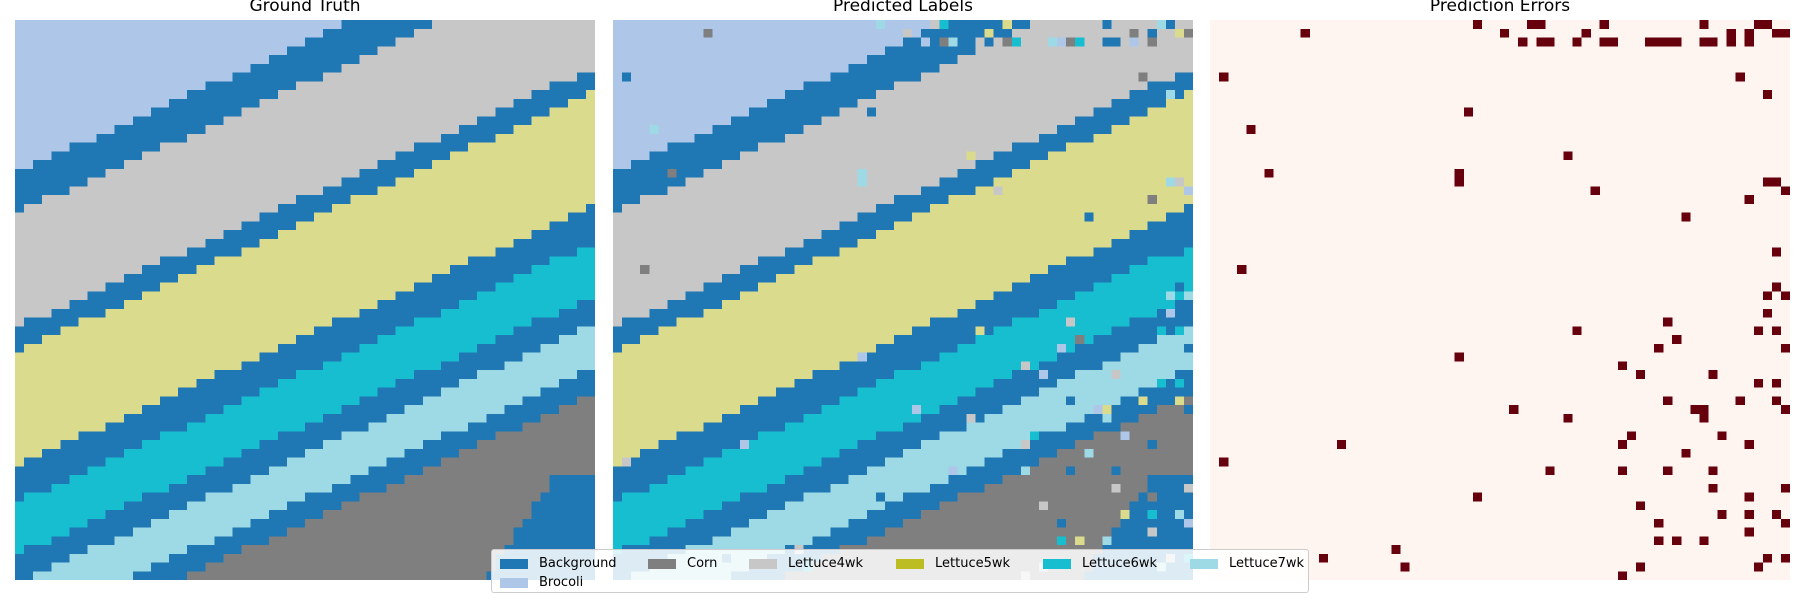  What do you see at coordinates (578, 563) in the screenshot?
I see `legend-label-background: Background` at bounding box center [578, 563].